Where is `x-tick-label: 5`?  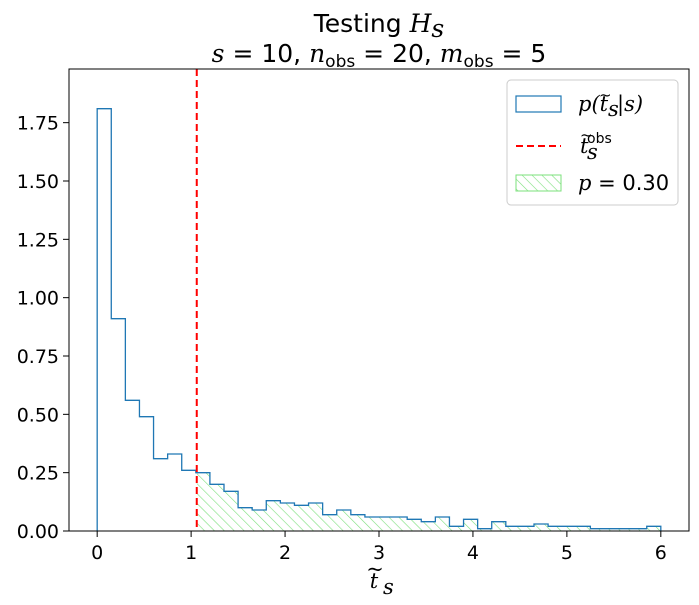
x-tick-label: 5 is located at coordinates (567, 553).